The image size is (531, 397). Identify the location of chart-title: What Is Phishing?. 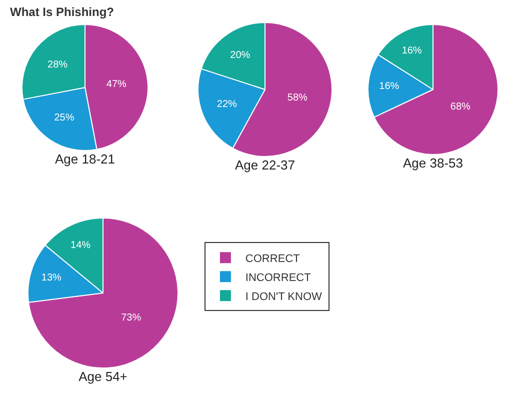
(62, 12).